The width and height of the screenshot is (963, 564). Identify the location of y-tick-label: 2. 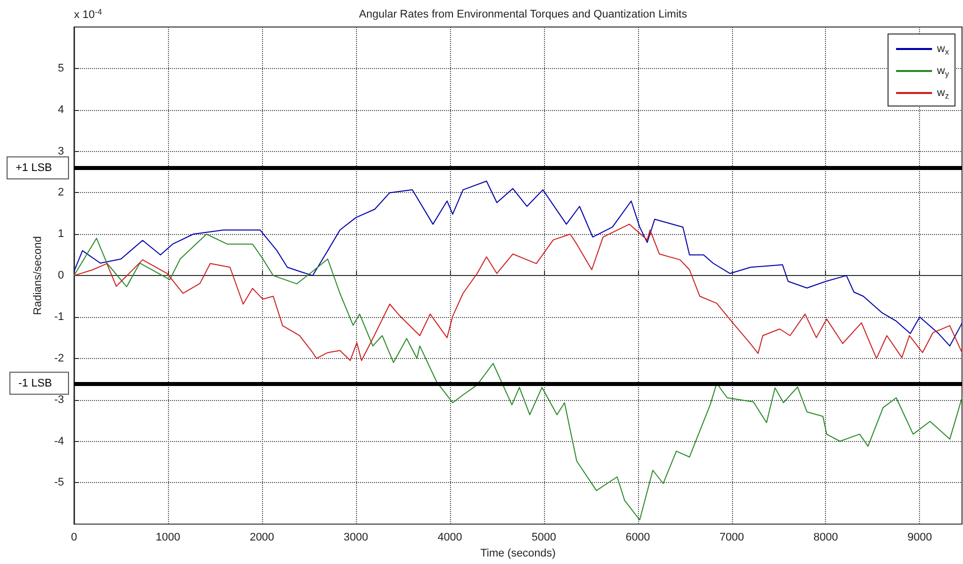
(61, 192).